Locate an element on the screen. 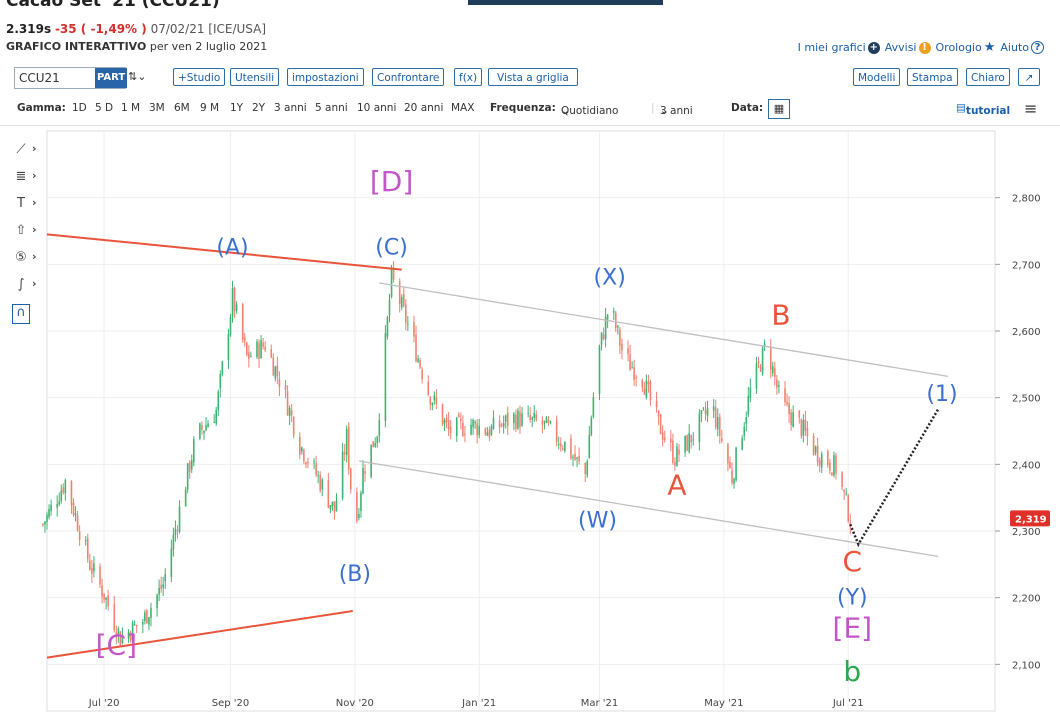 This screenshot has height=717, width=1060. range-3y: 3 anni is located at coordinates (290, 108).